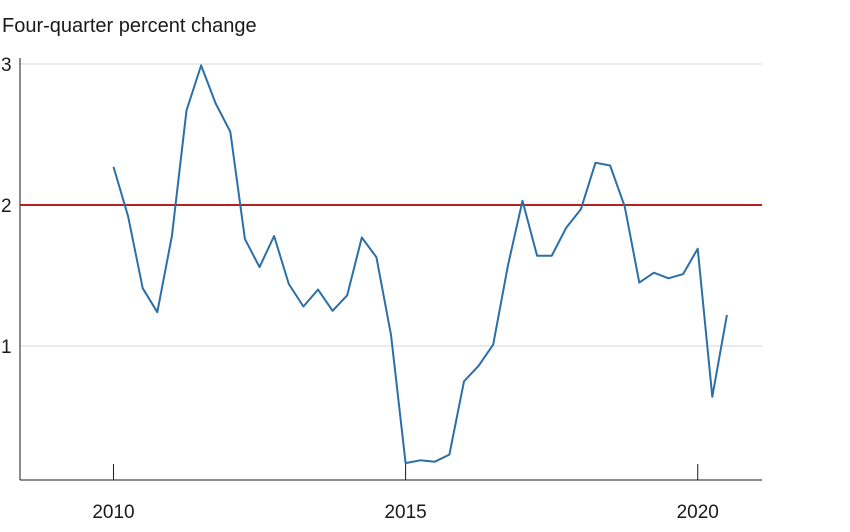  What do you see at coordinates (6, 65) in the screenshot?
I see `y-tick-label: 3` at bounding box center [6, 65].